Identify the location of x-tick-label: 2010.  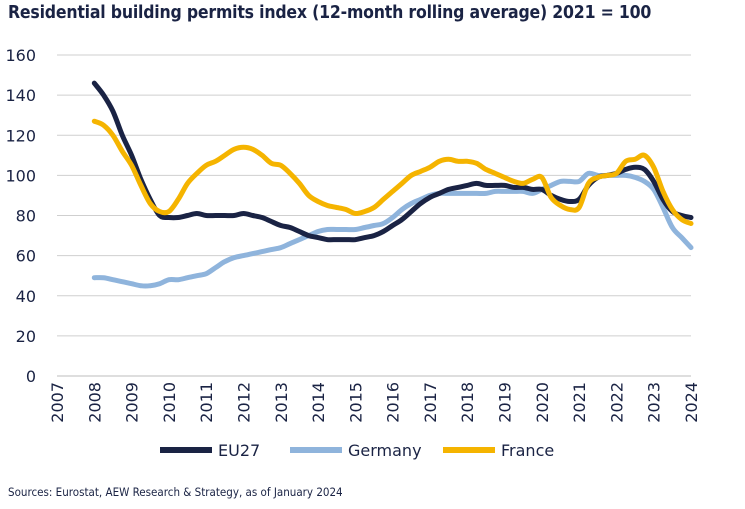
(169, 402).